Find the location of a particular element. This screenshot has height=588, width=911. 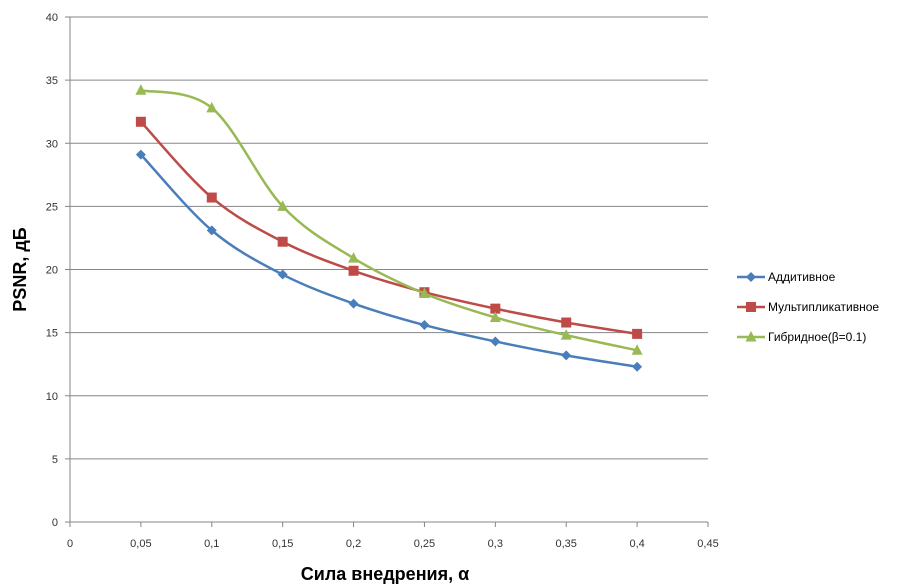

x-axis-title: Сила внедрения, α is located at coordinates (385, 574).